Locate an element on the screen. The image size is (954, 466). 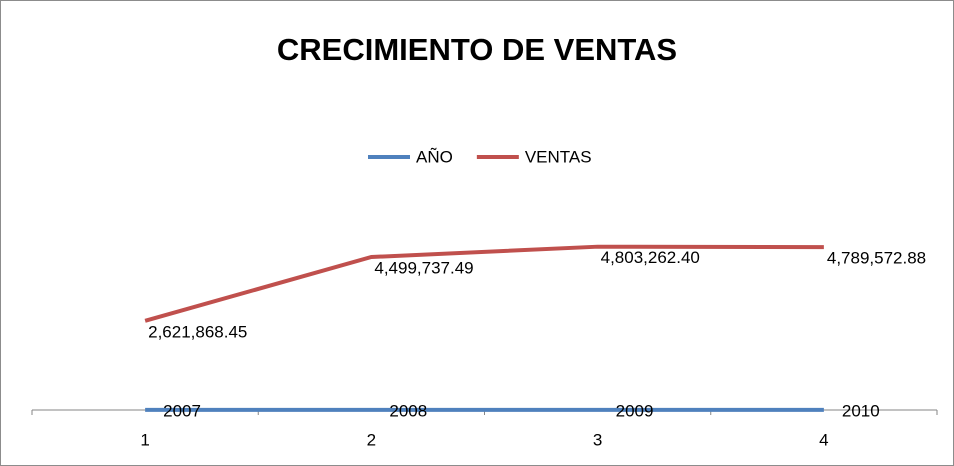
x-tick-label: 2 is located at coordinates (371, 439).